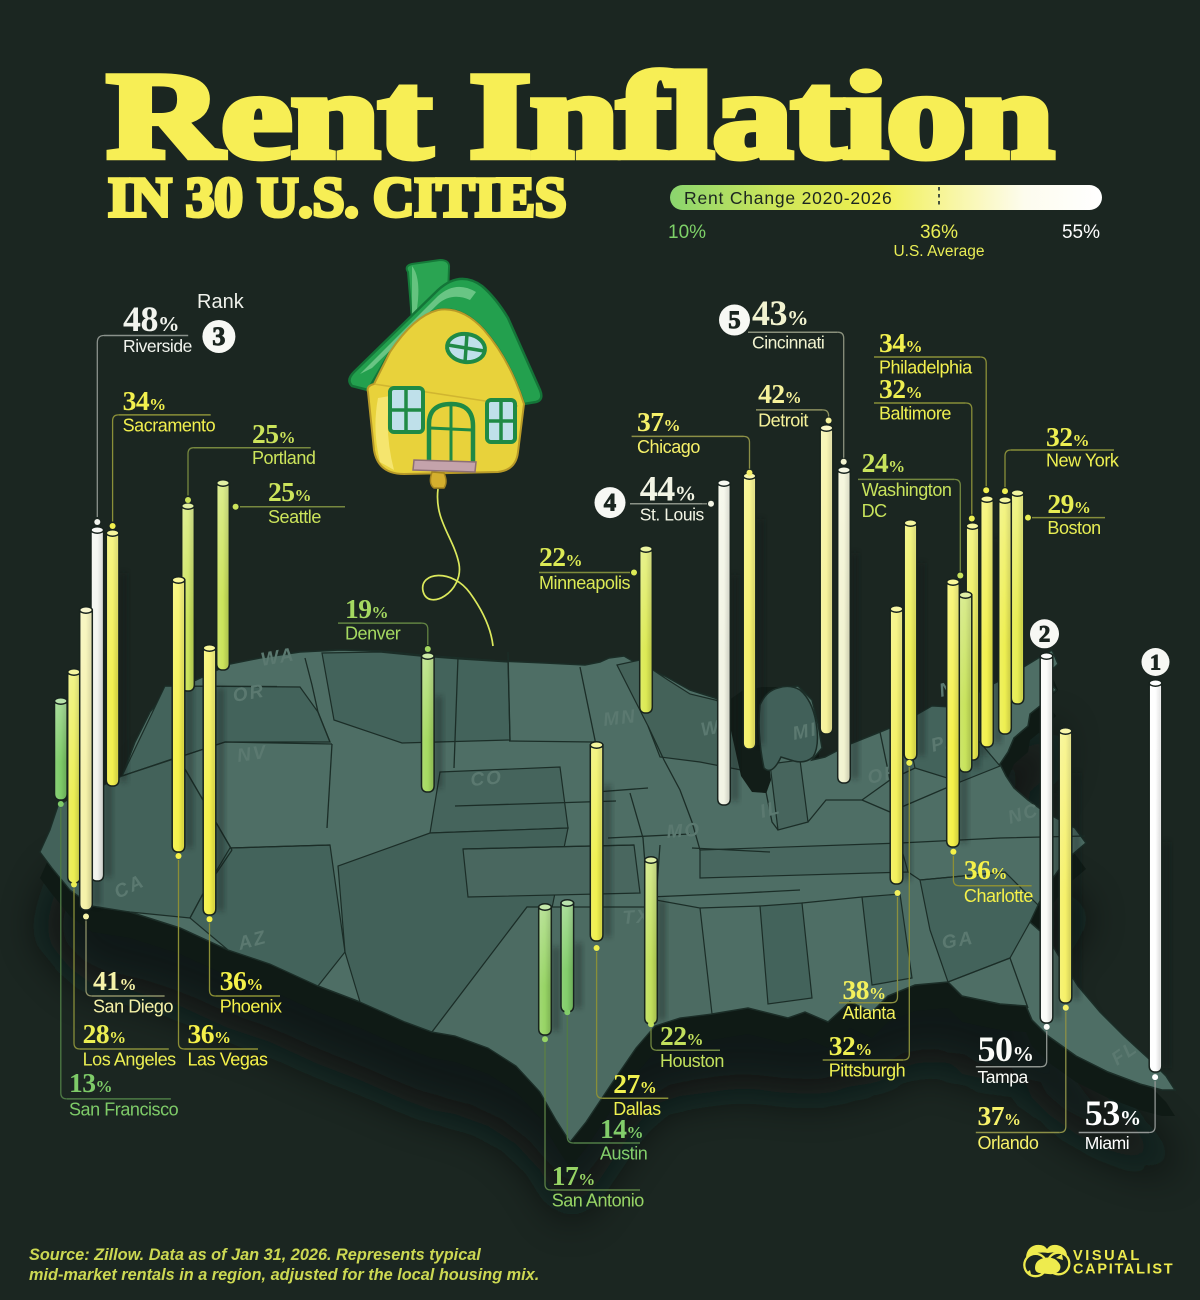 This screenshot has height=1300, width=1200. Describe the element at coordinates (867, 1071) in the screenshot. I see `svg-text: Pittsburgh` at that location.